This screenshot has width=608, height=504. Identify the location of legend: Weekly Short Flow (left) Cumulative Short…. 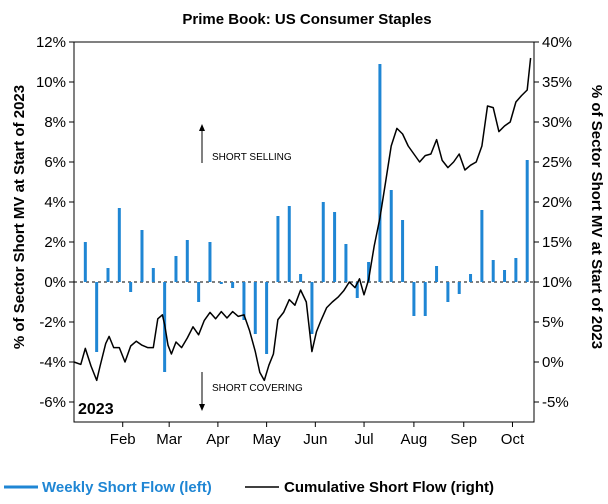
(249, 487).